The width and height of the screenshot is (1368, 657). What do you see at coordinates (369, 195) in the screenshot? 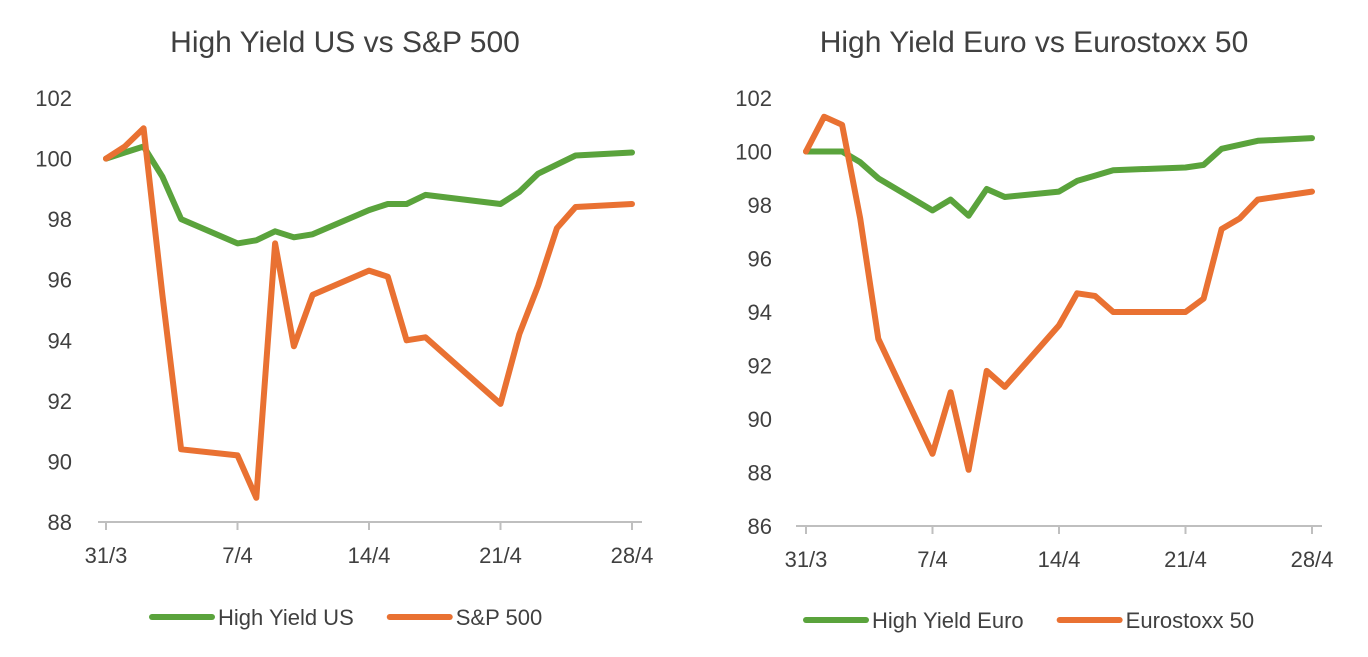
I see `series-line-high-yield-us` at bounding box center [369, 195].